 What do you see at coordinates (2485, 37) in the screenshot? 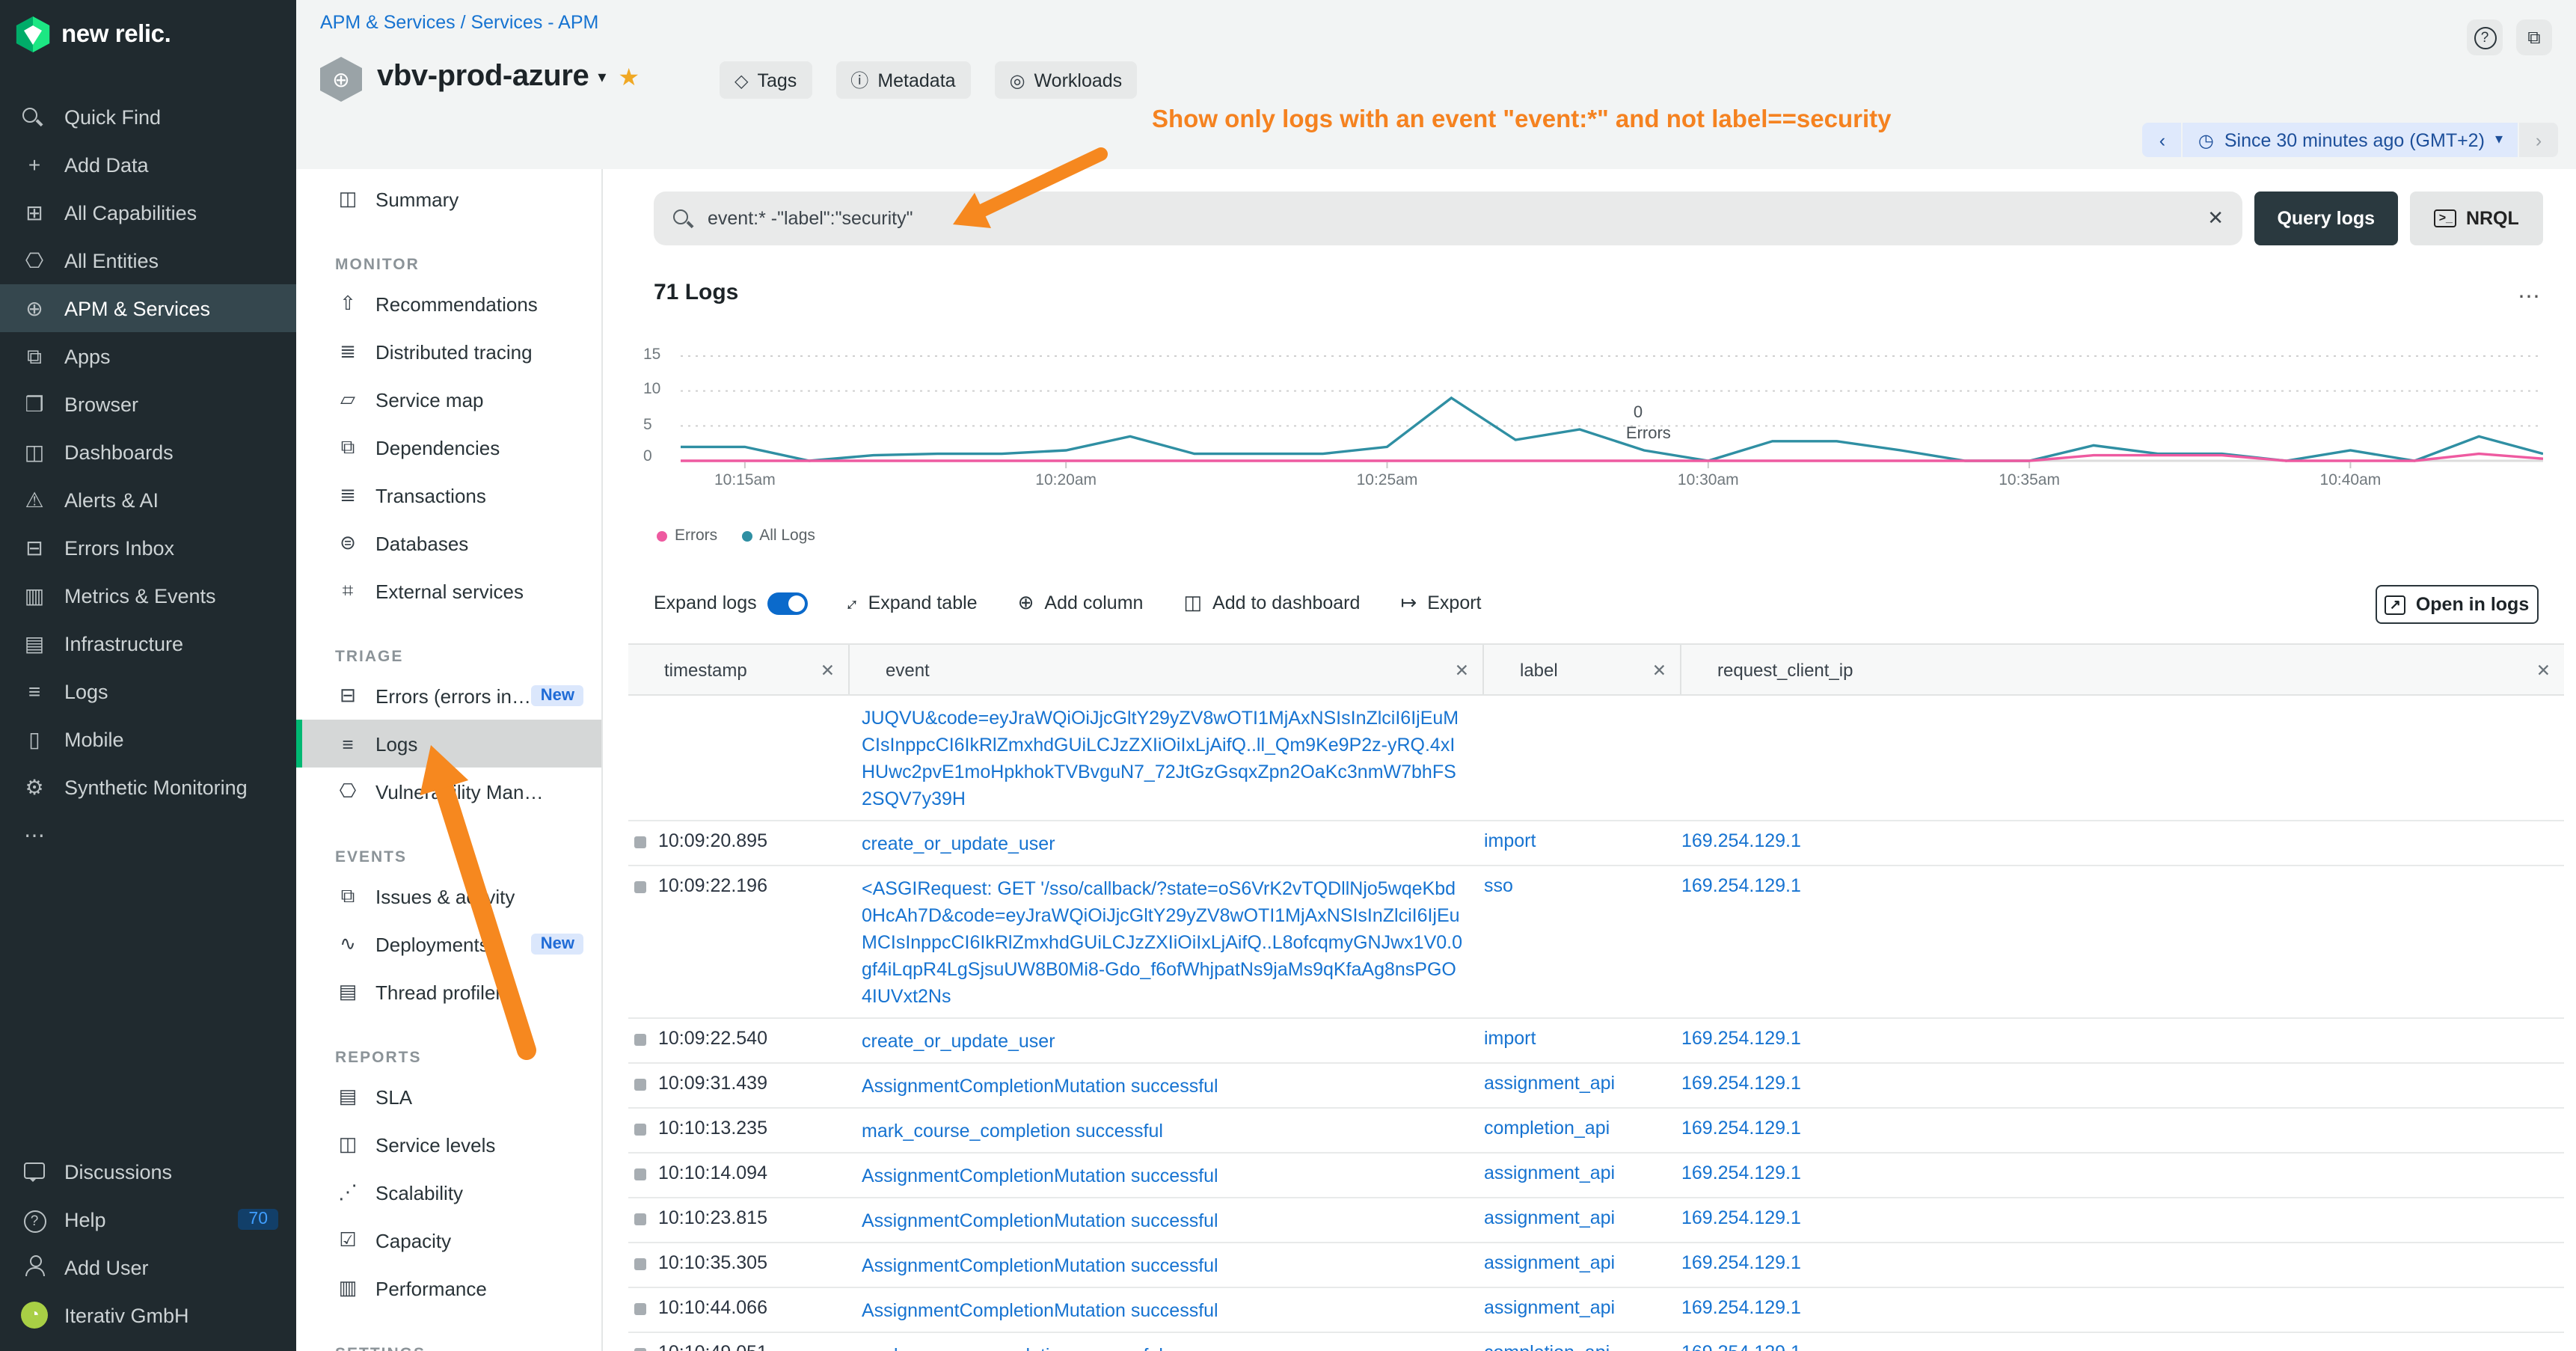
I see `help-button: ?` at bounding box center [2485, 37].